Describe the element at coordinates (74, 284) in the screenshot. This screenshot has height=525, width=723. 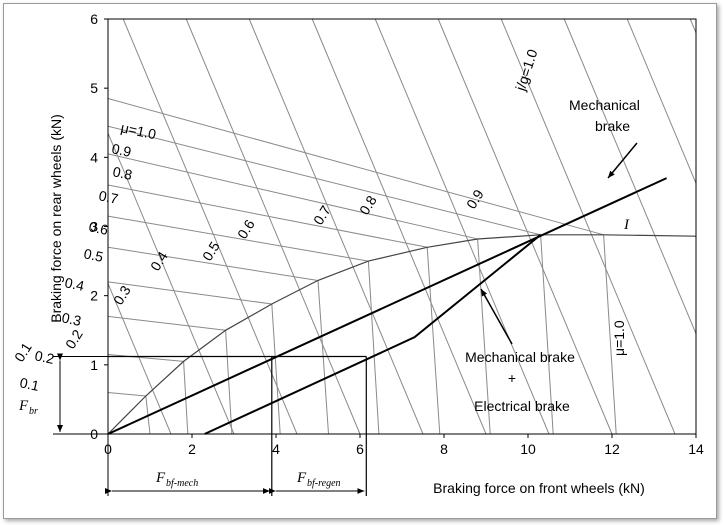
I see `rear-mu-label-0.4: 0.4` at that location.